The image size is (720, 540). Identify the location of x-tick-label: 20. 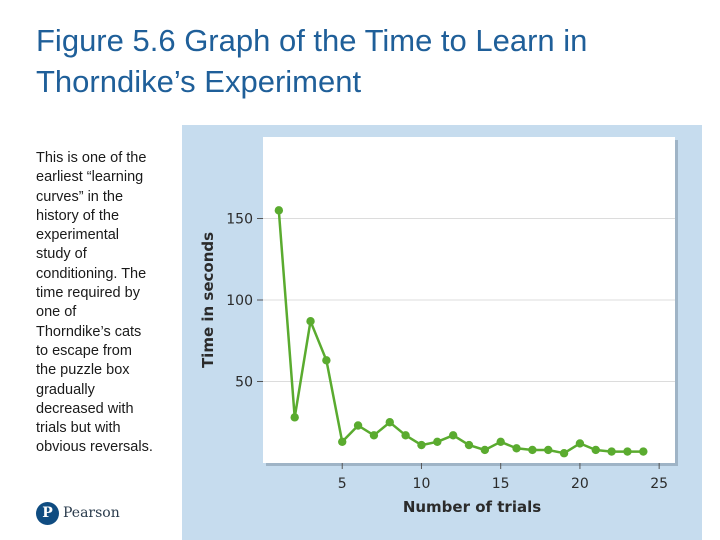
(580, 484).